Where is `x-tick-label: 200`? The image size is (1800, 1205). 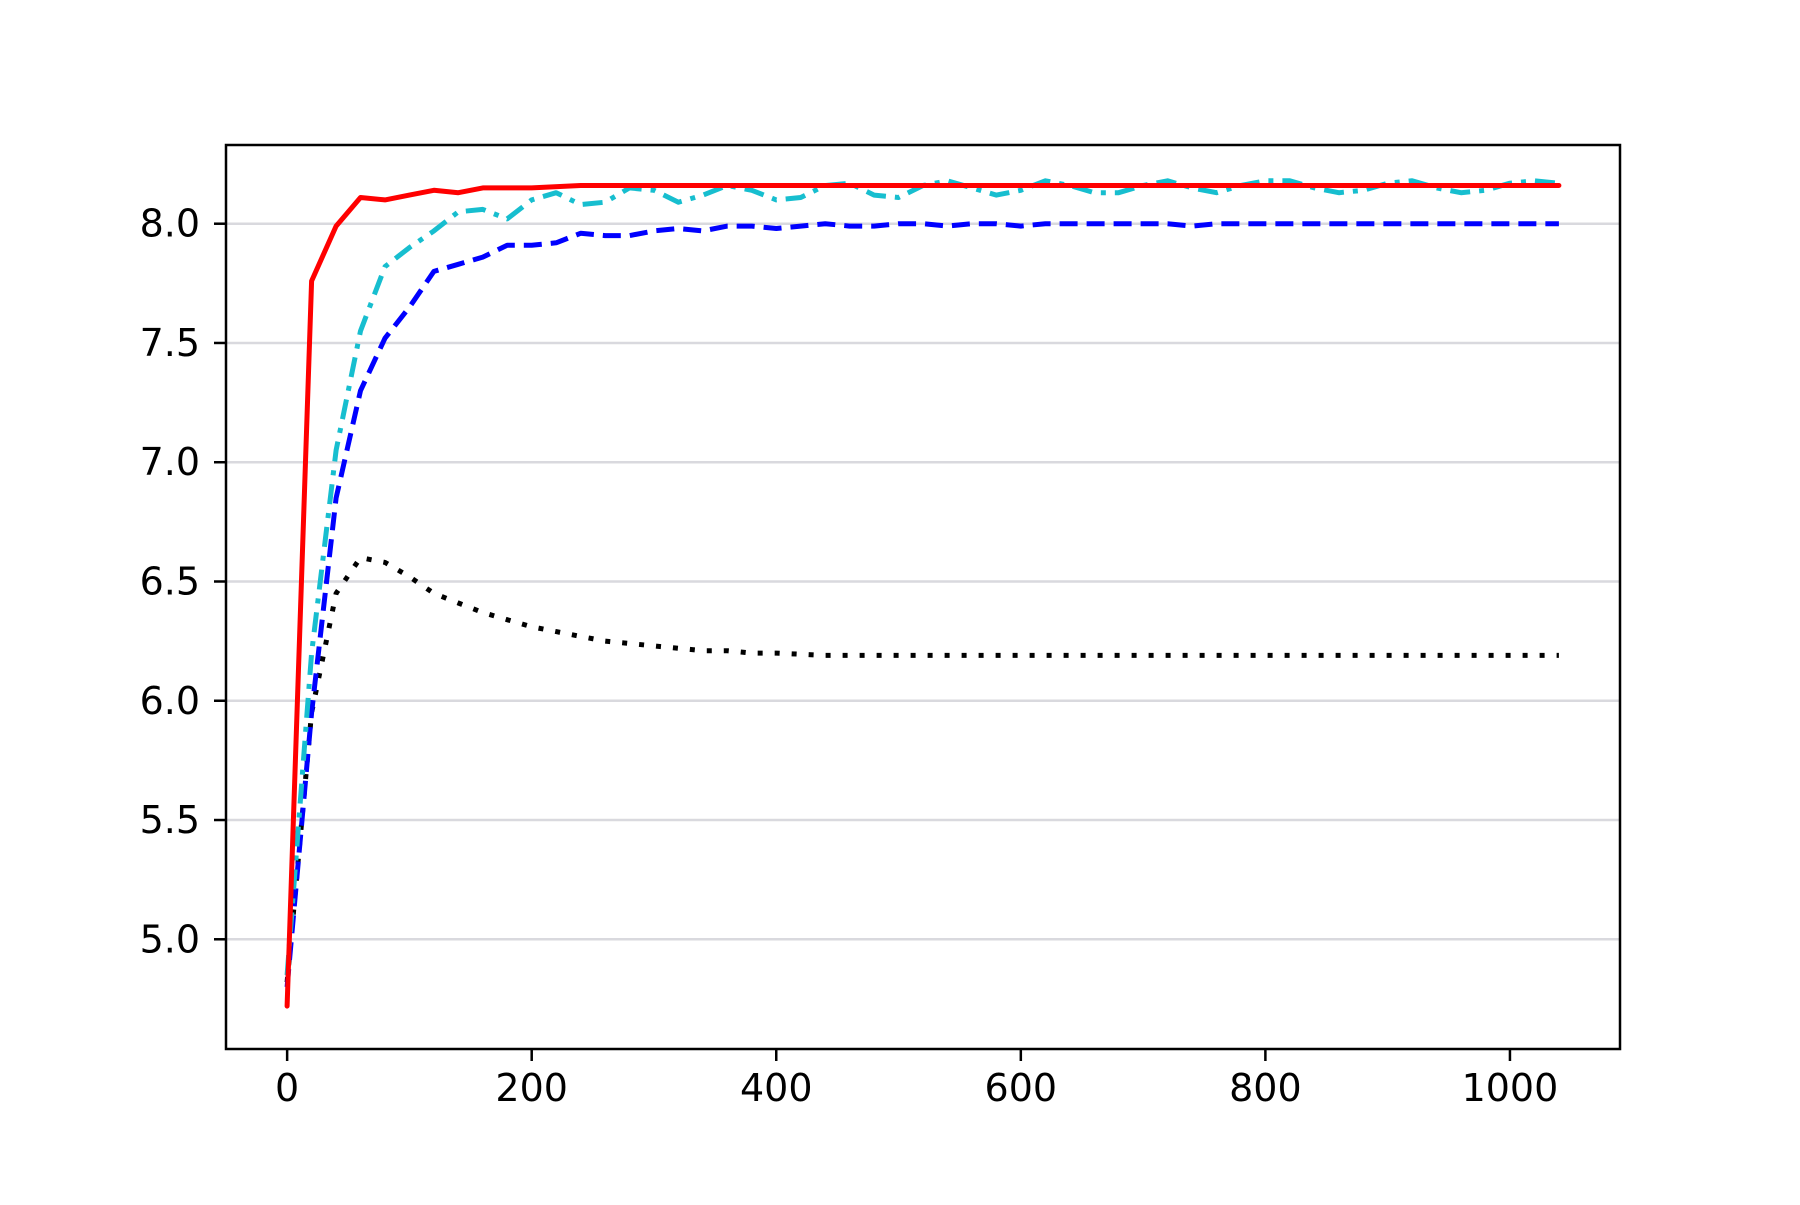 x-tick-label: 200 is located at coordinates (531, 1088).